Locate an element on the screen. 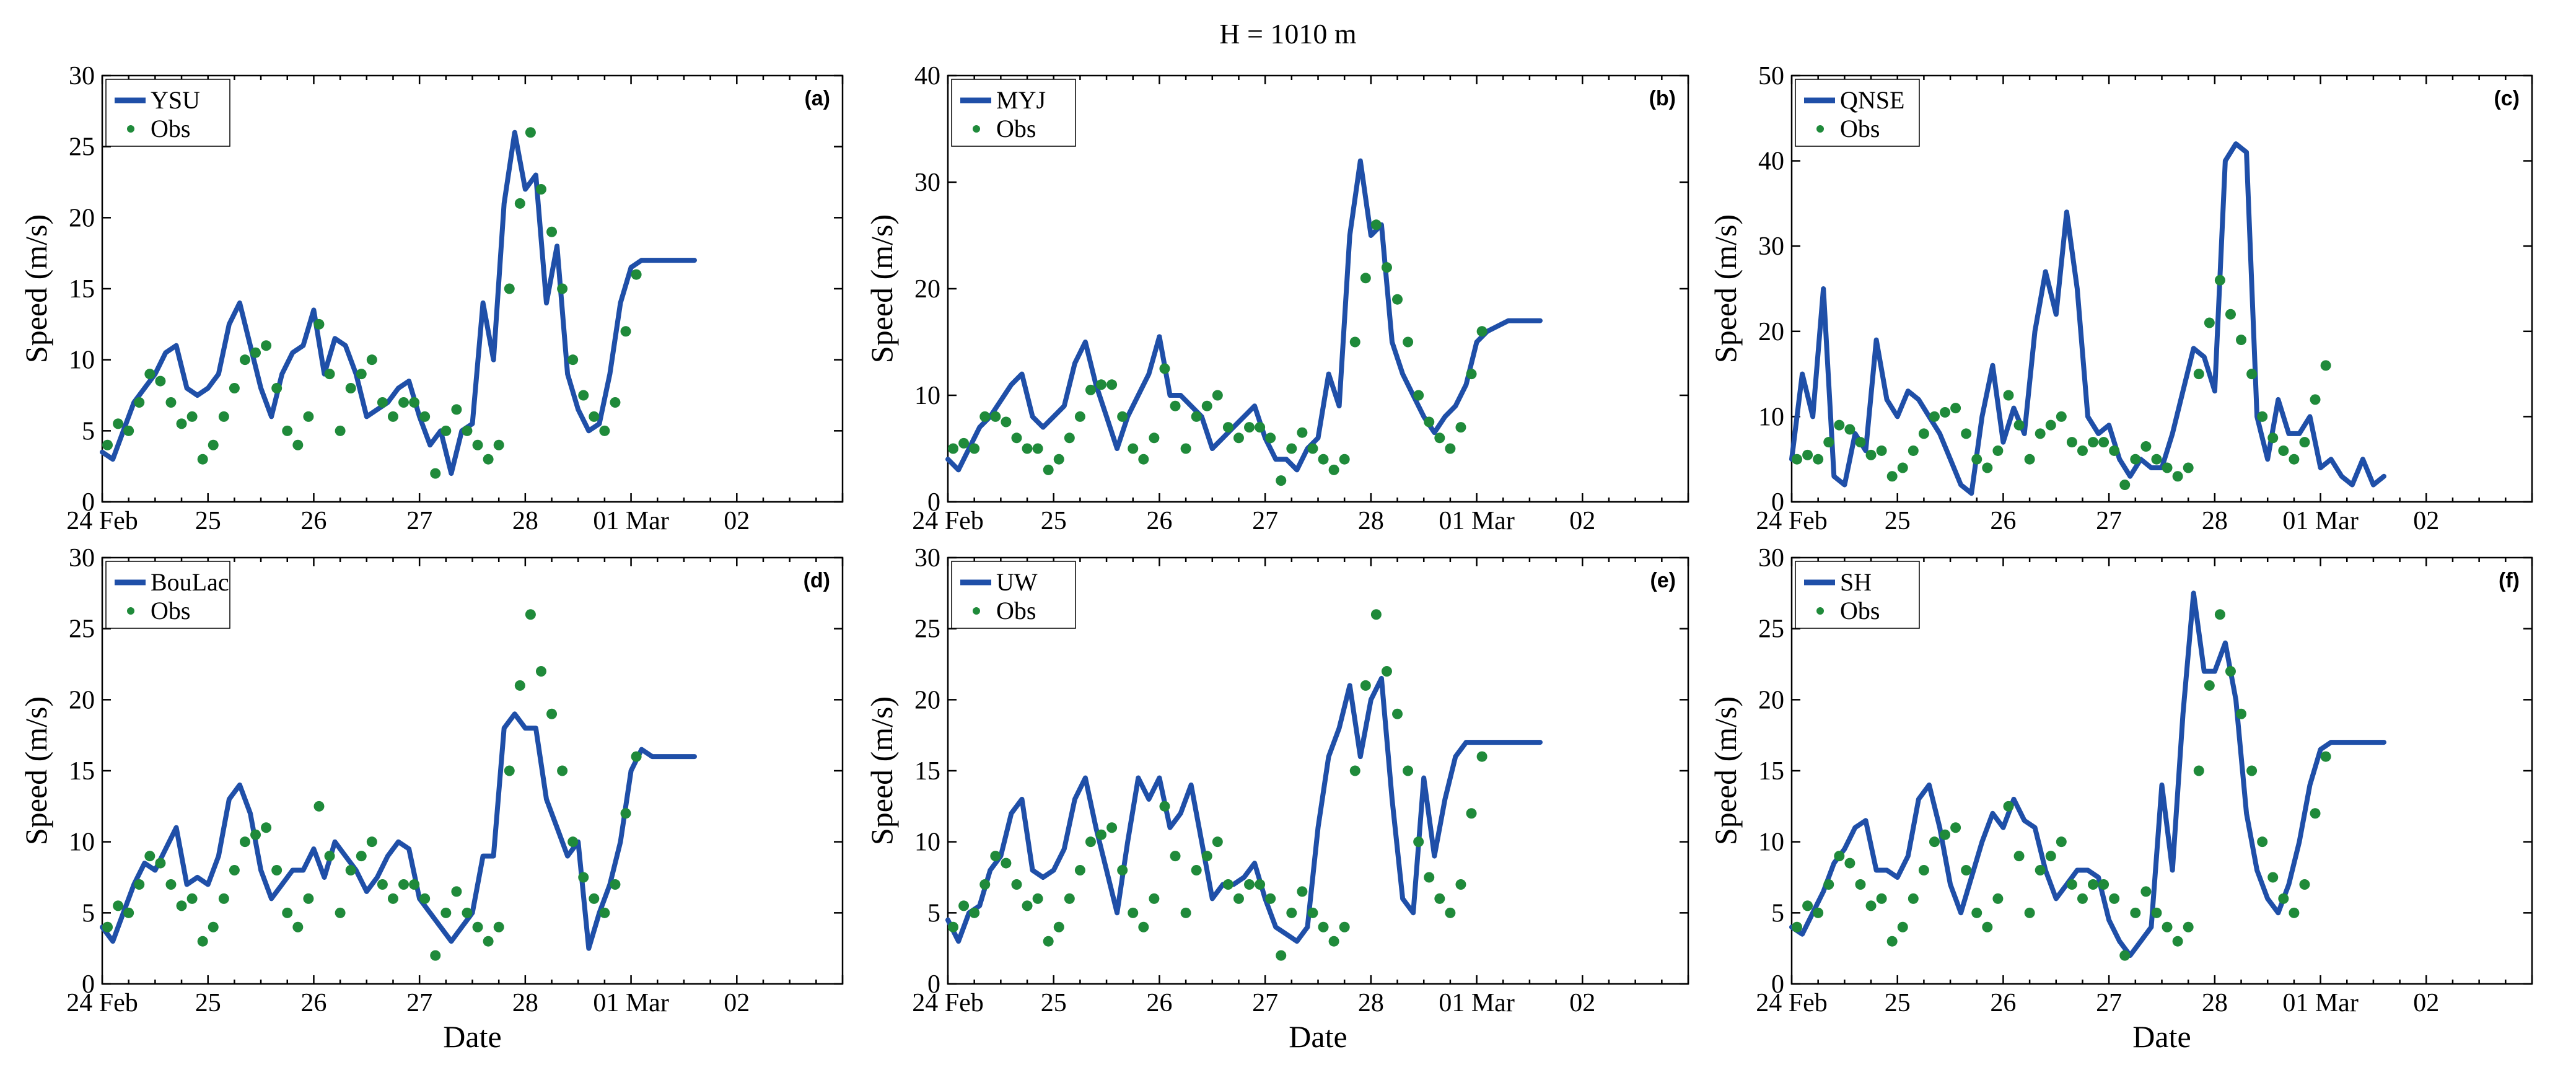  panel-tag: (d) is located at coordinates (817, 581).